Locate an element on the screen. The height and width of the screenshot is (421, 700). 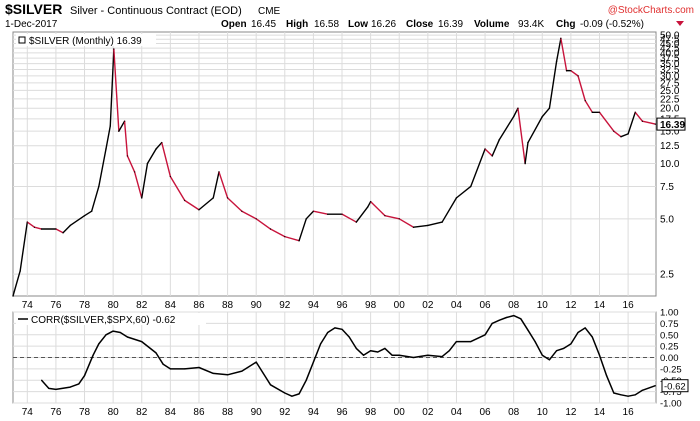
price-x-tick-label: 84 is located at coordinates (171, 305).